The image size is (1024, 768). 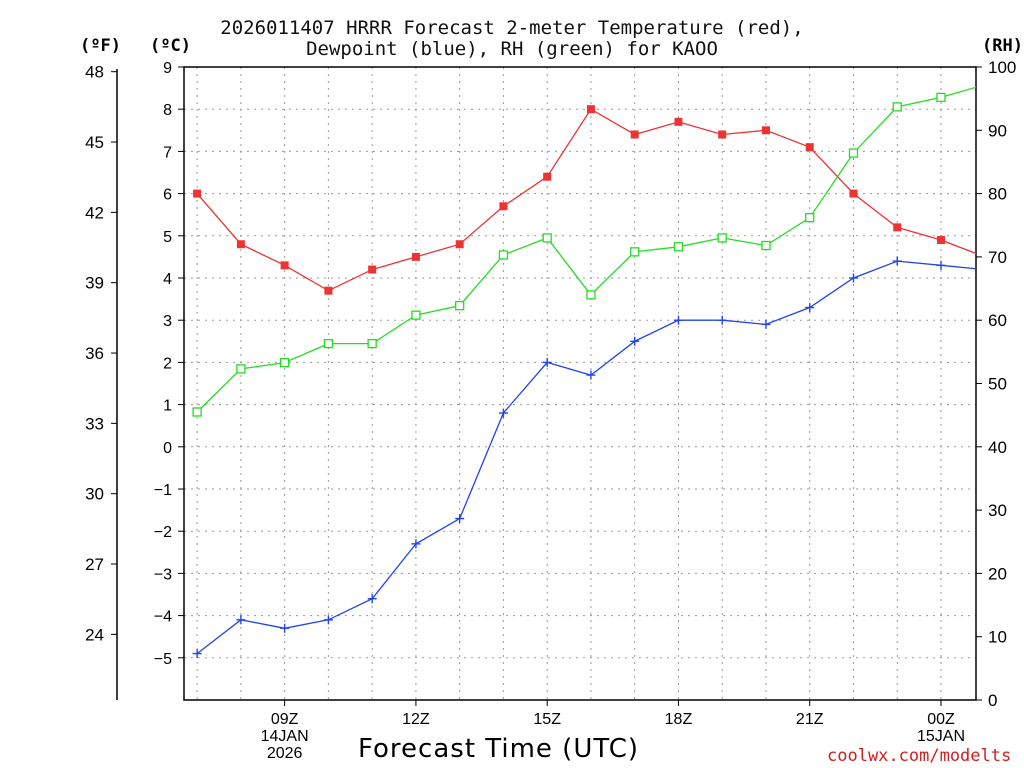 I want to click on chart-title-line-2: Dewpoint (blue), RH (green) for KAOO, so click(x=512, y=49).